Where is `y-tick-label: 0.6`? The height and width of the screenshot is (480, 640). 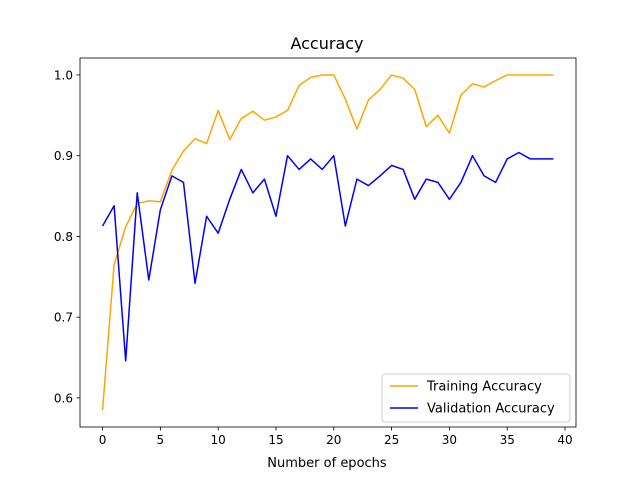 y-tick-label: 0.6 is located at coordinates (63, 398).